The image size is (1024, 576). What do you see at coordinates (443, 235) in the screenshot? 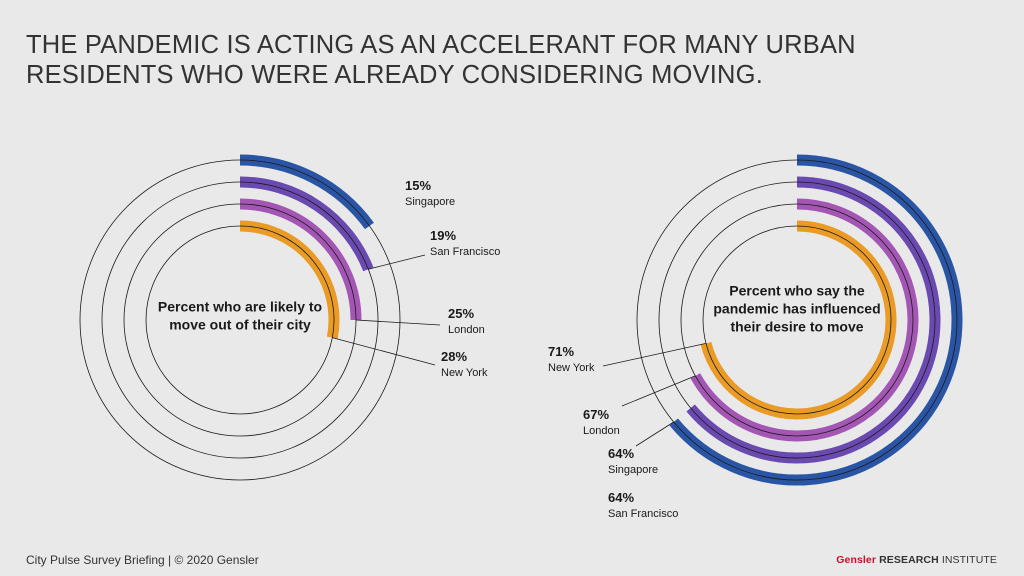
I see `value-label-san-francisco: 19%` at bounding box center [443, 235].